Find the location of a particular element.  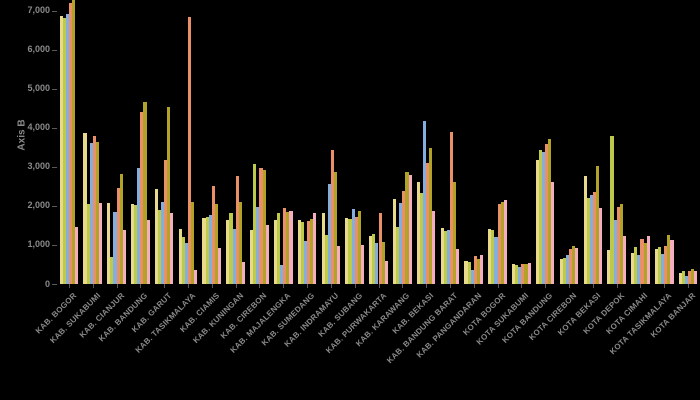

y-axis-title: Axis B is located at coordinates (22, 135).